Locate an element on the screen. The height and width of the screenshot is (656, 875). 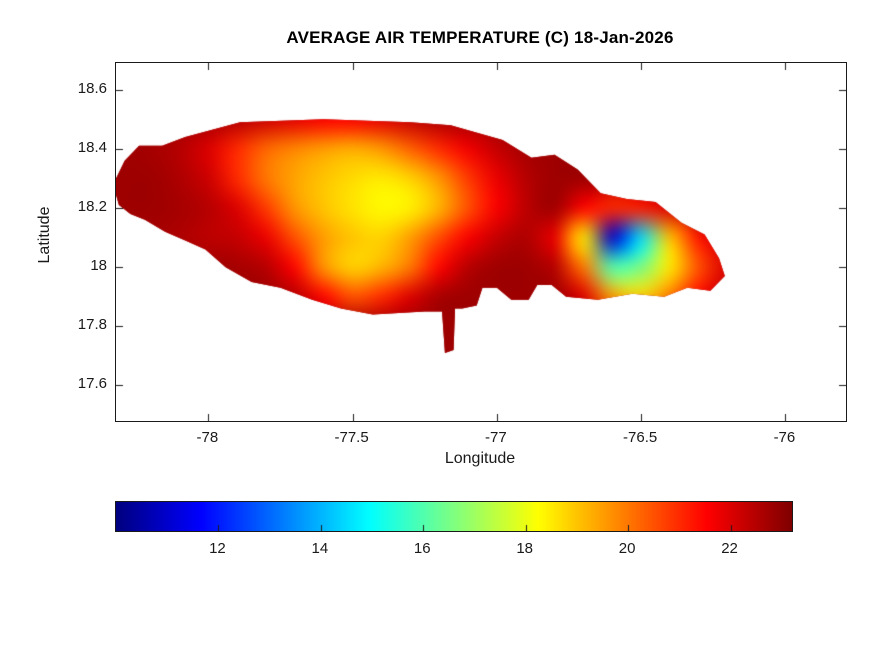
colorbar-tick-label: 18 is located at coordinates (525, 548).